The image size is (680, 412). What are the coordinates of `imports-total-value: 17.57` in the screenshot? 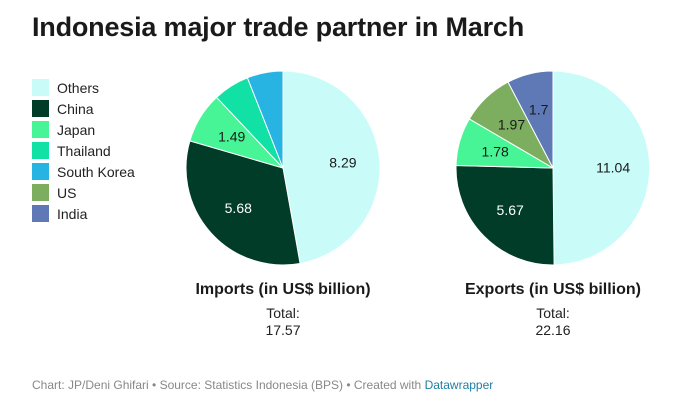 It's located at (283, 330).